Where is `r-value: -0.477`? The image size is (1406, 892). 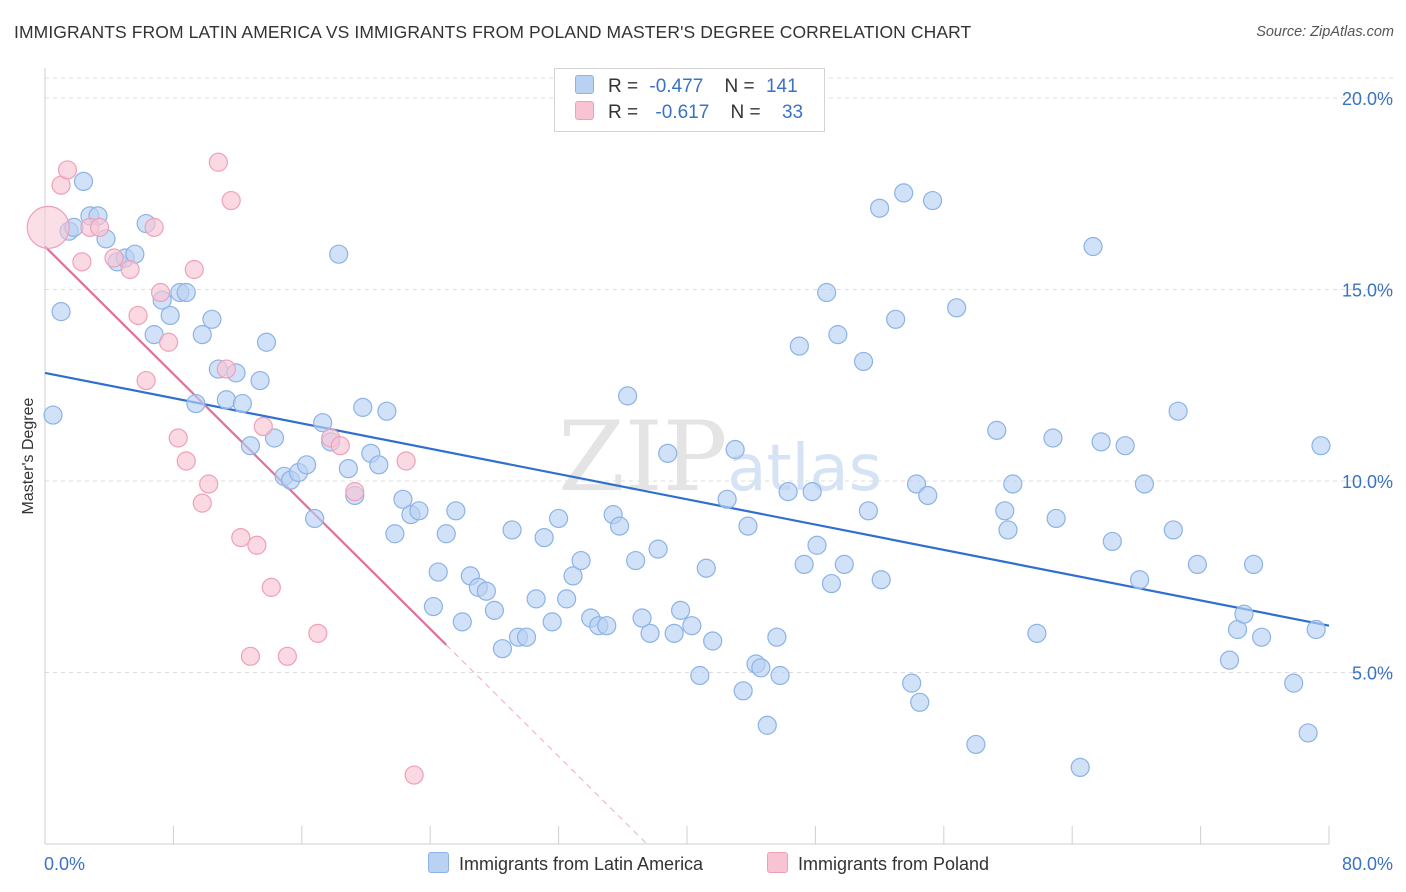
r-value: -0.477 is located at coordinates (676, 86).